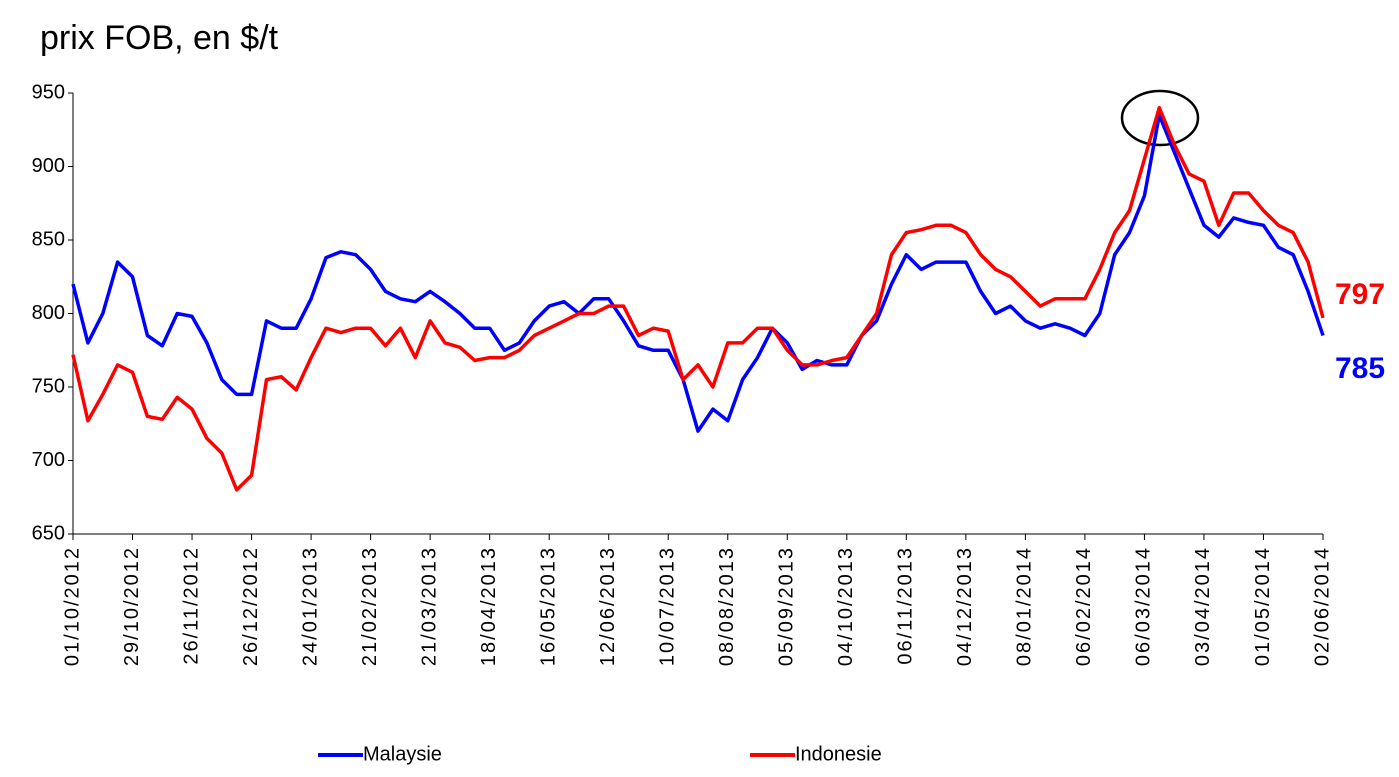  I want to click on x-tick-label: 05/09/2013, so click(787, 606).